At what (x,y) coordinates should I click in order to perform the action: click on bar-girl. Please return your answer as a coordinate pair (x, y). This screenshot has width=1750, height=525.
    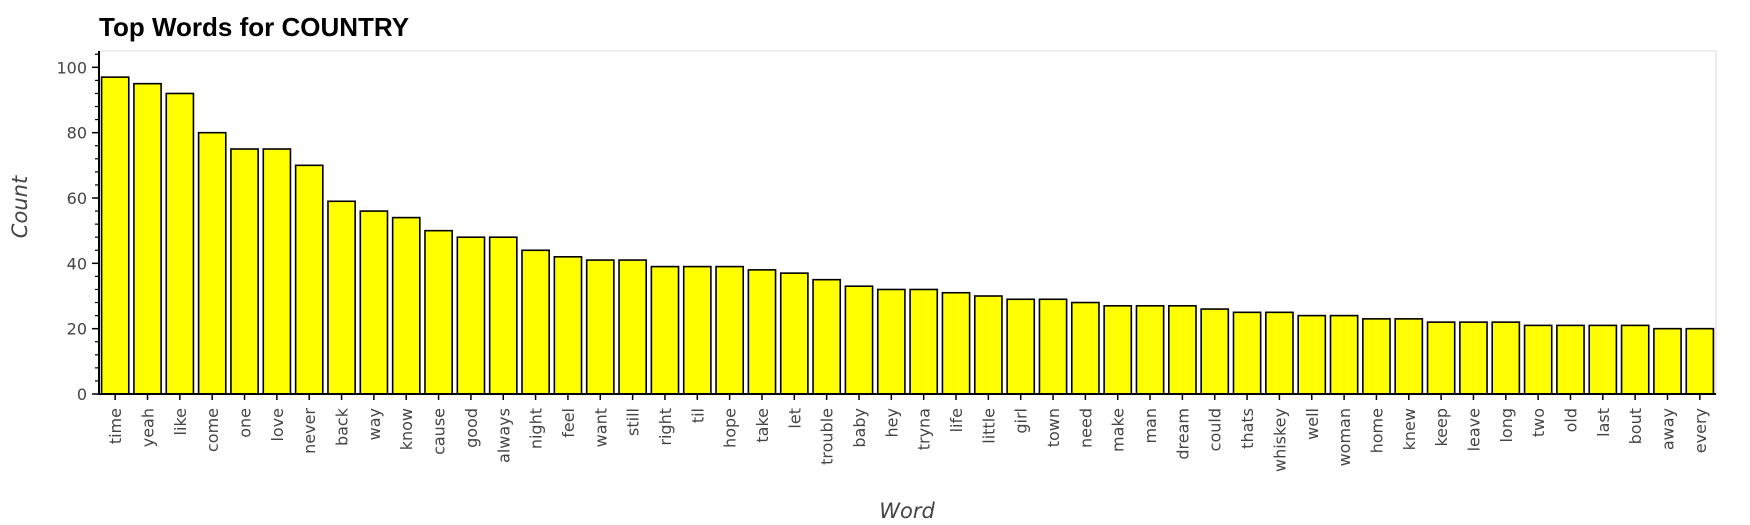
    Looking at the image, I should click on (1021, 346).